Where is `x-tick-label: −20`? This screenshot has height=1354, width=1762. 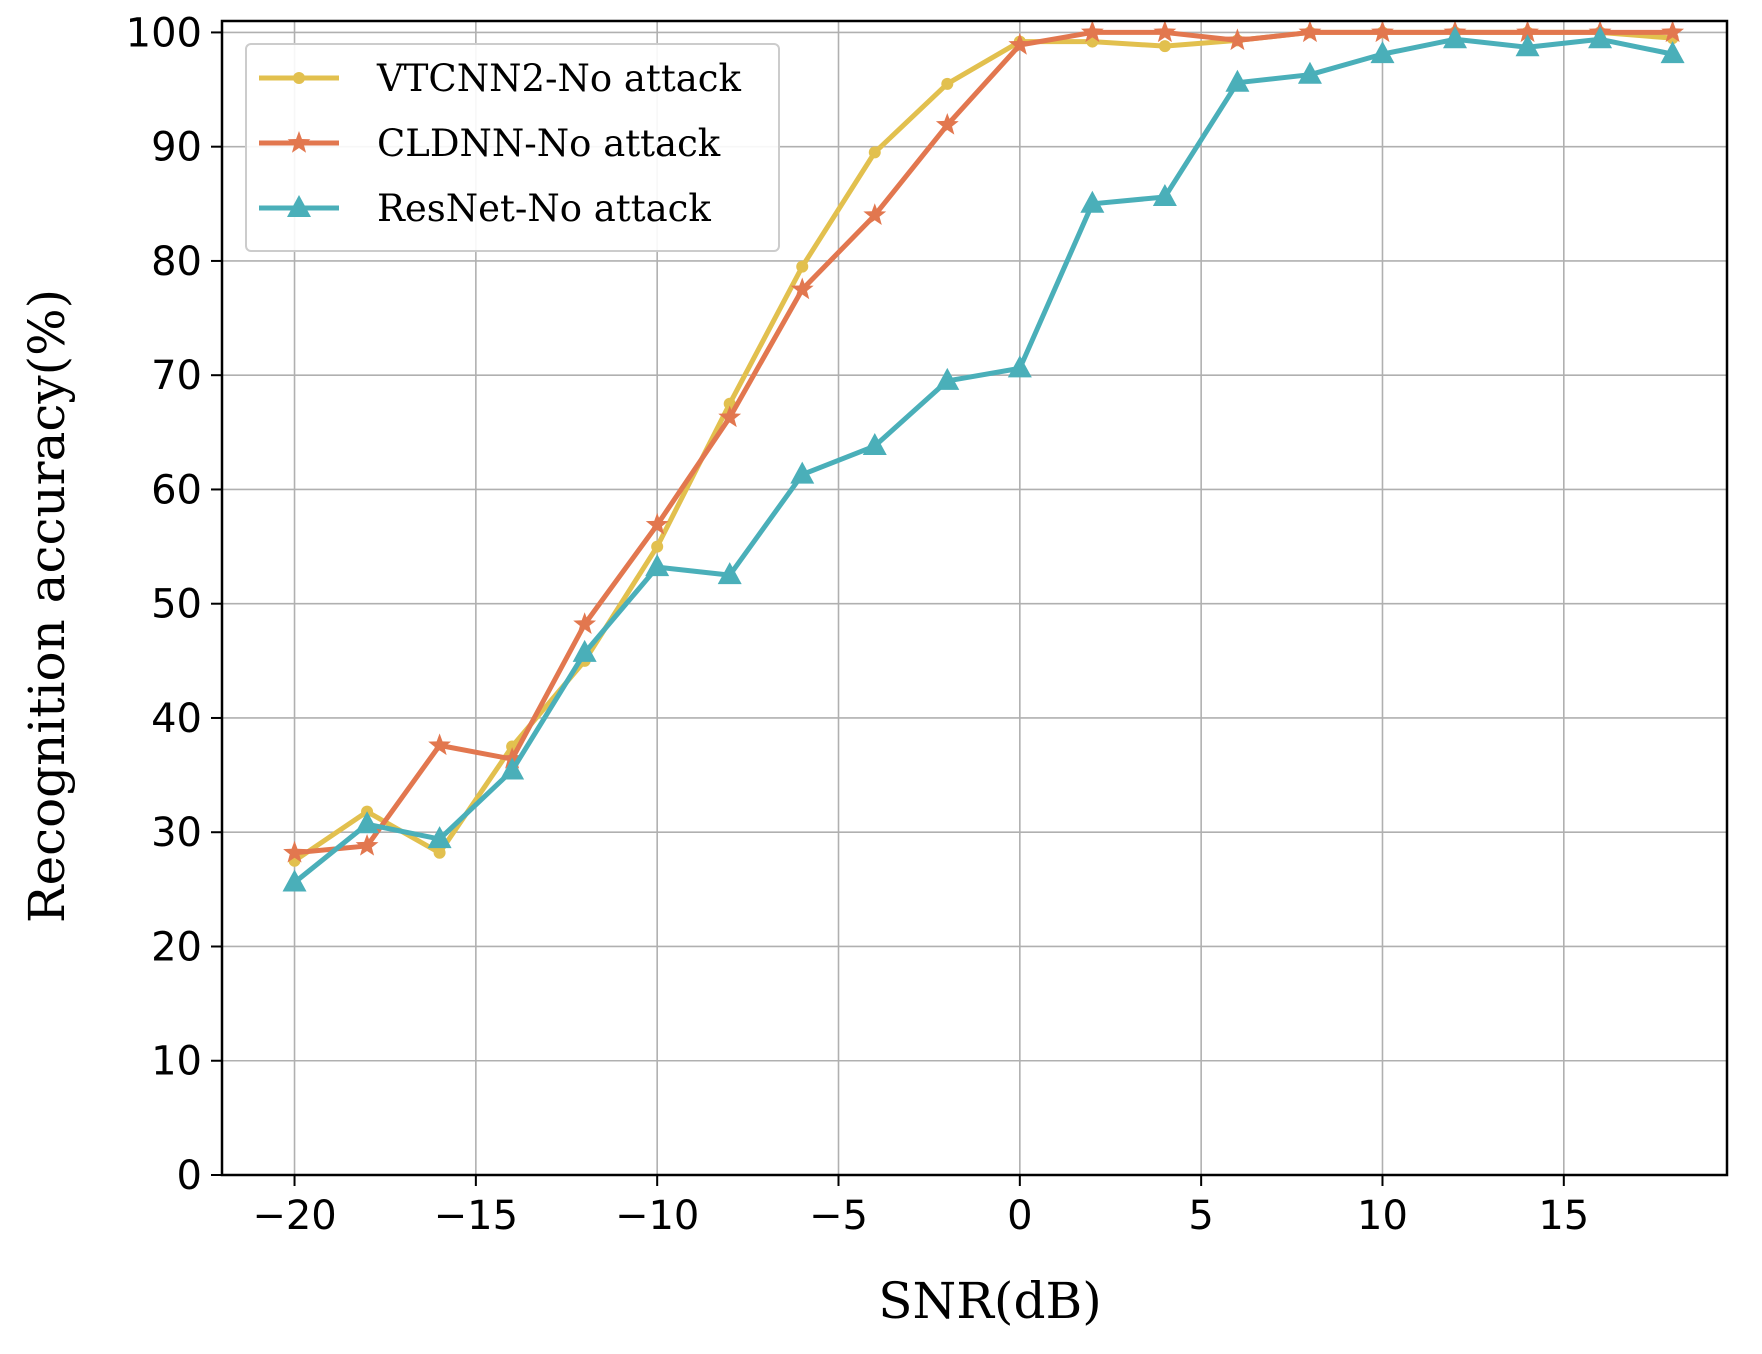 x-tick-label: −20 is located at coordinates (294, 1216).